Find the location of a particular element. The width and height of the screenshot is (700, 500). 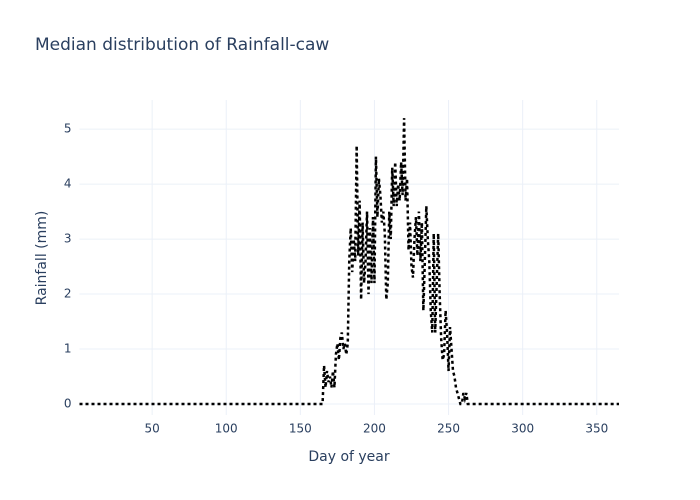

x-tick-label: 250 is located at coordinates (448, 429).